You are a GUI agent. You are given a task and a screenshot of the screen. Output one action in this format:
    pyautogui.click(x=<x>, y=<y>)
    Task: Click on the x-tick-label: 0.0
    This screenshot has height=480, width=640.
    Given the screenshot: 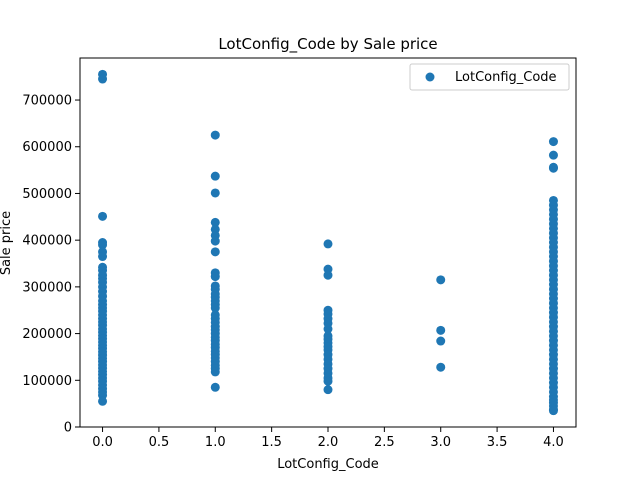 What is the action you would take?
    pyautogui.click(x=102, y=442)
    